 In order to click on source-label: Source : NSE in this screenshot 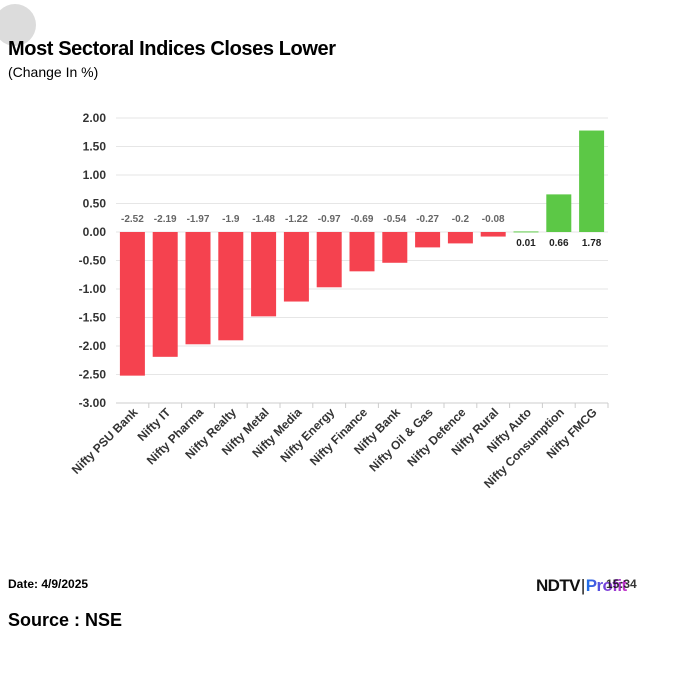, I will do `click(65, 620)`.